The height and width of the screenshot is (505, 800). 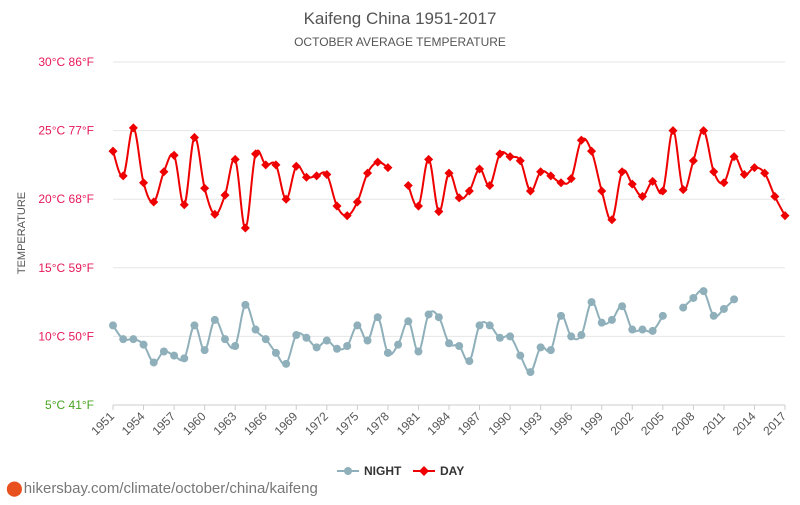 I want to click on legend-item-day: DAY, so click(x=438, y=471).